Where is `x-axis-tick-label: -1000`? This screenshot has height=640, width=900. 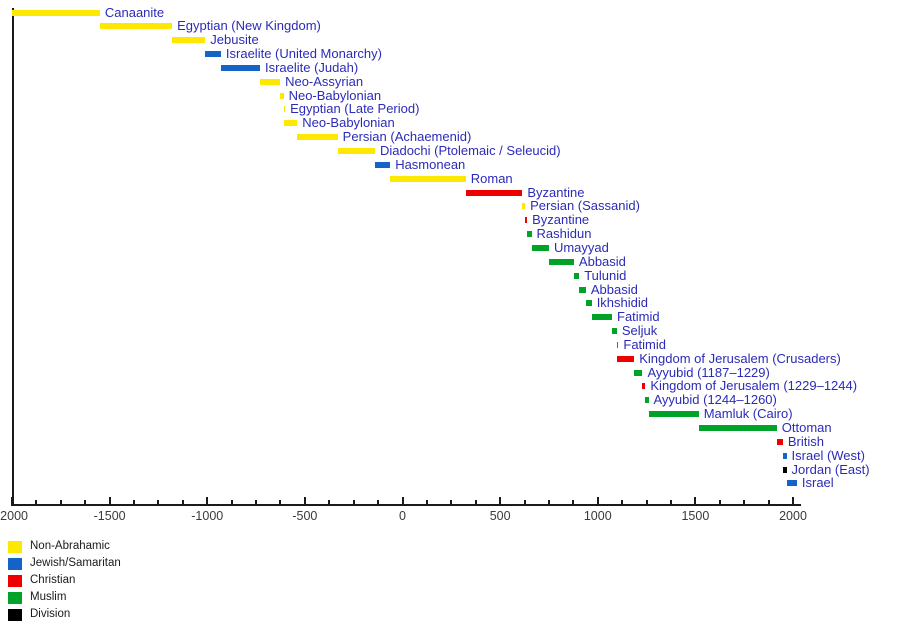
x-axis-tick-label: -1000 is located at coordinates (207, 516).